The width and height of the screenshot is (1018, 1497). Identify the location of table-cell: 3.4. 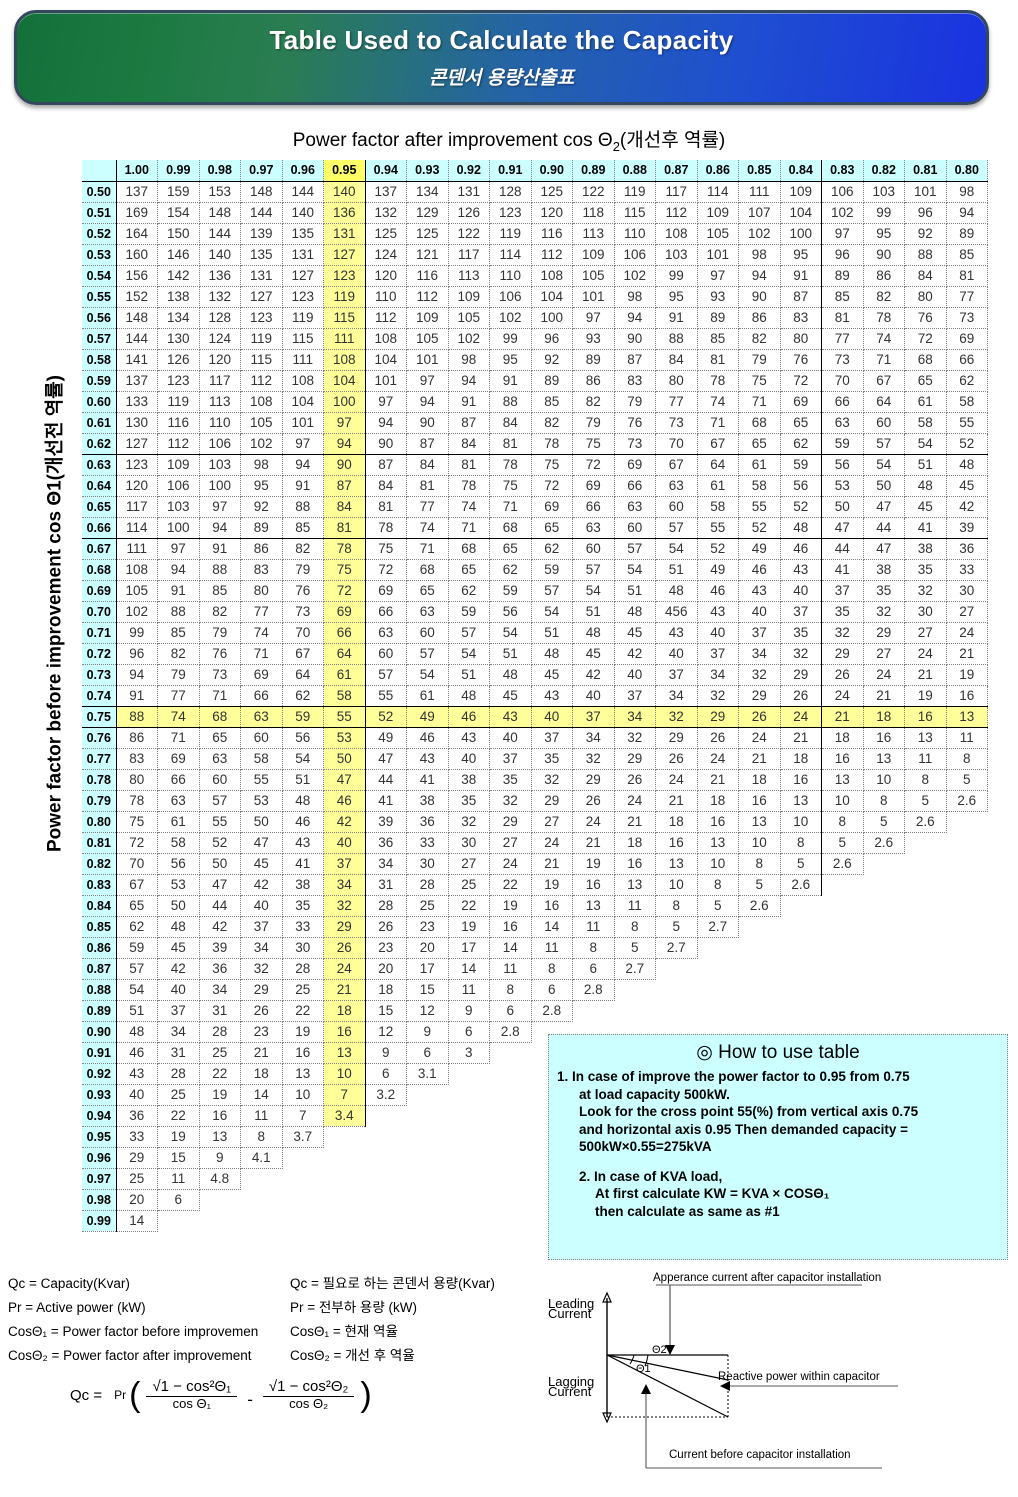
(344, 1116).